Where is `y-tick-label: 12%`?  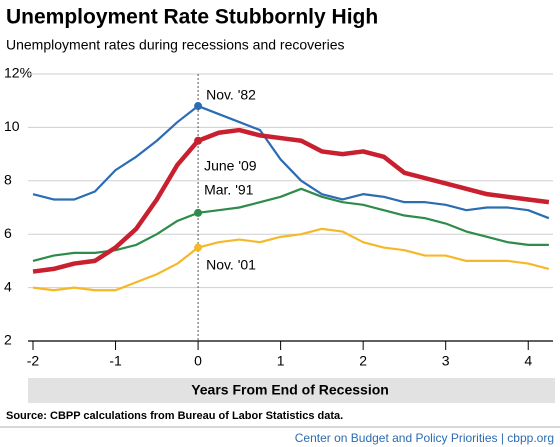 y-tick-label: 12% is located at coordinates (18, 73).